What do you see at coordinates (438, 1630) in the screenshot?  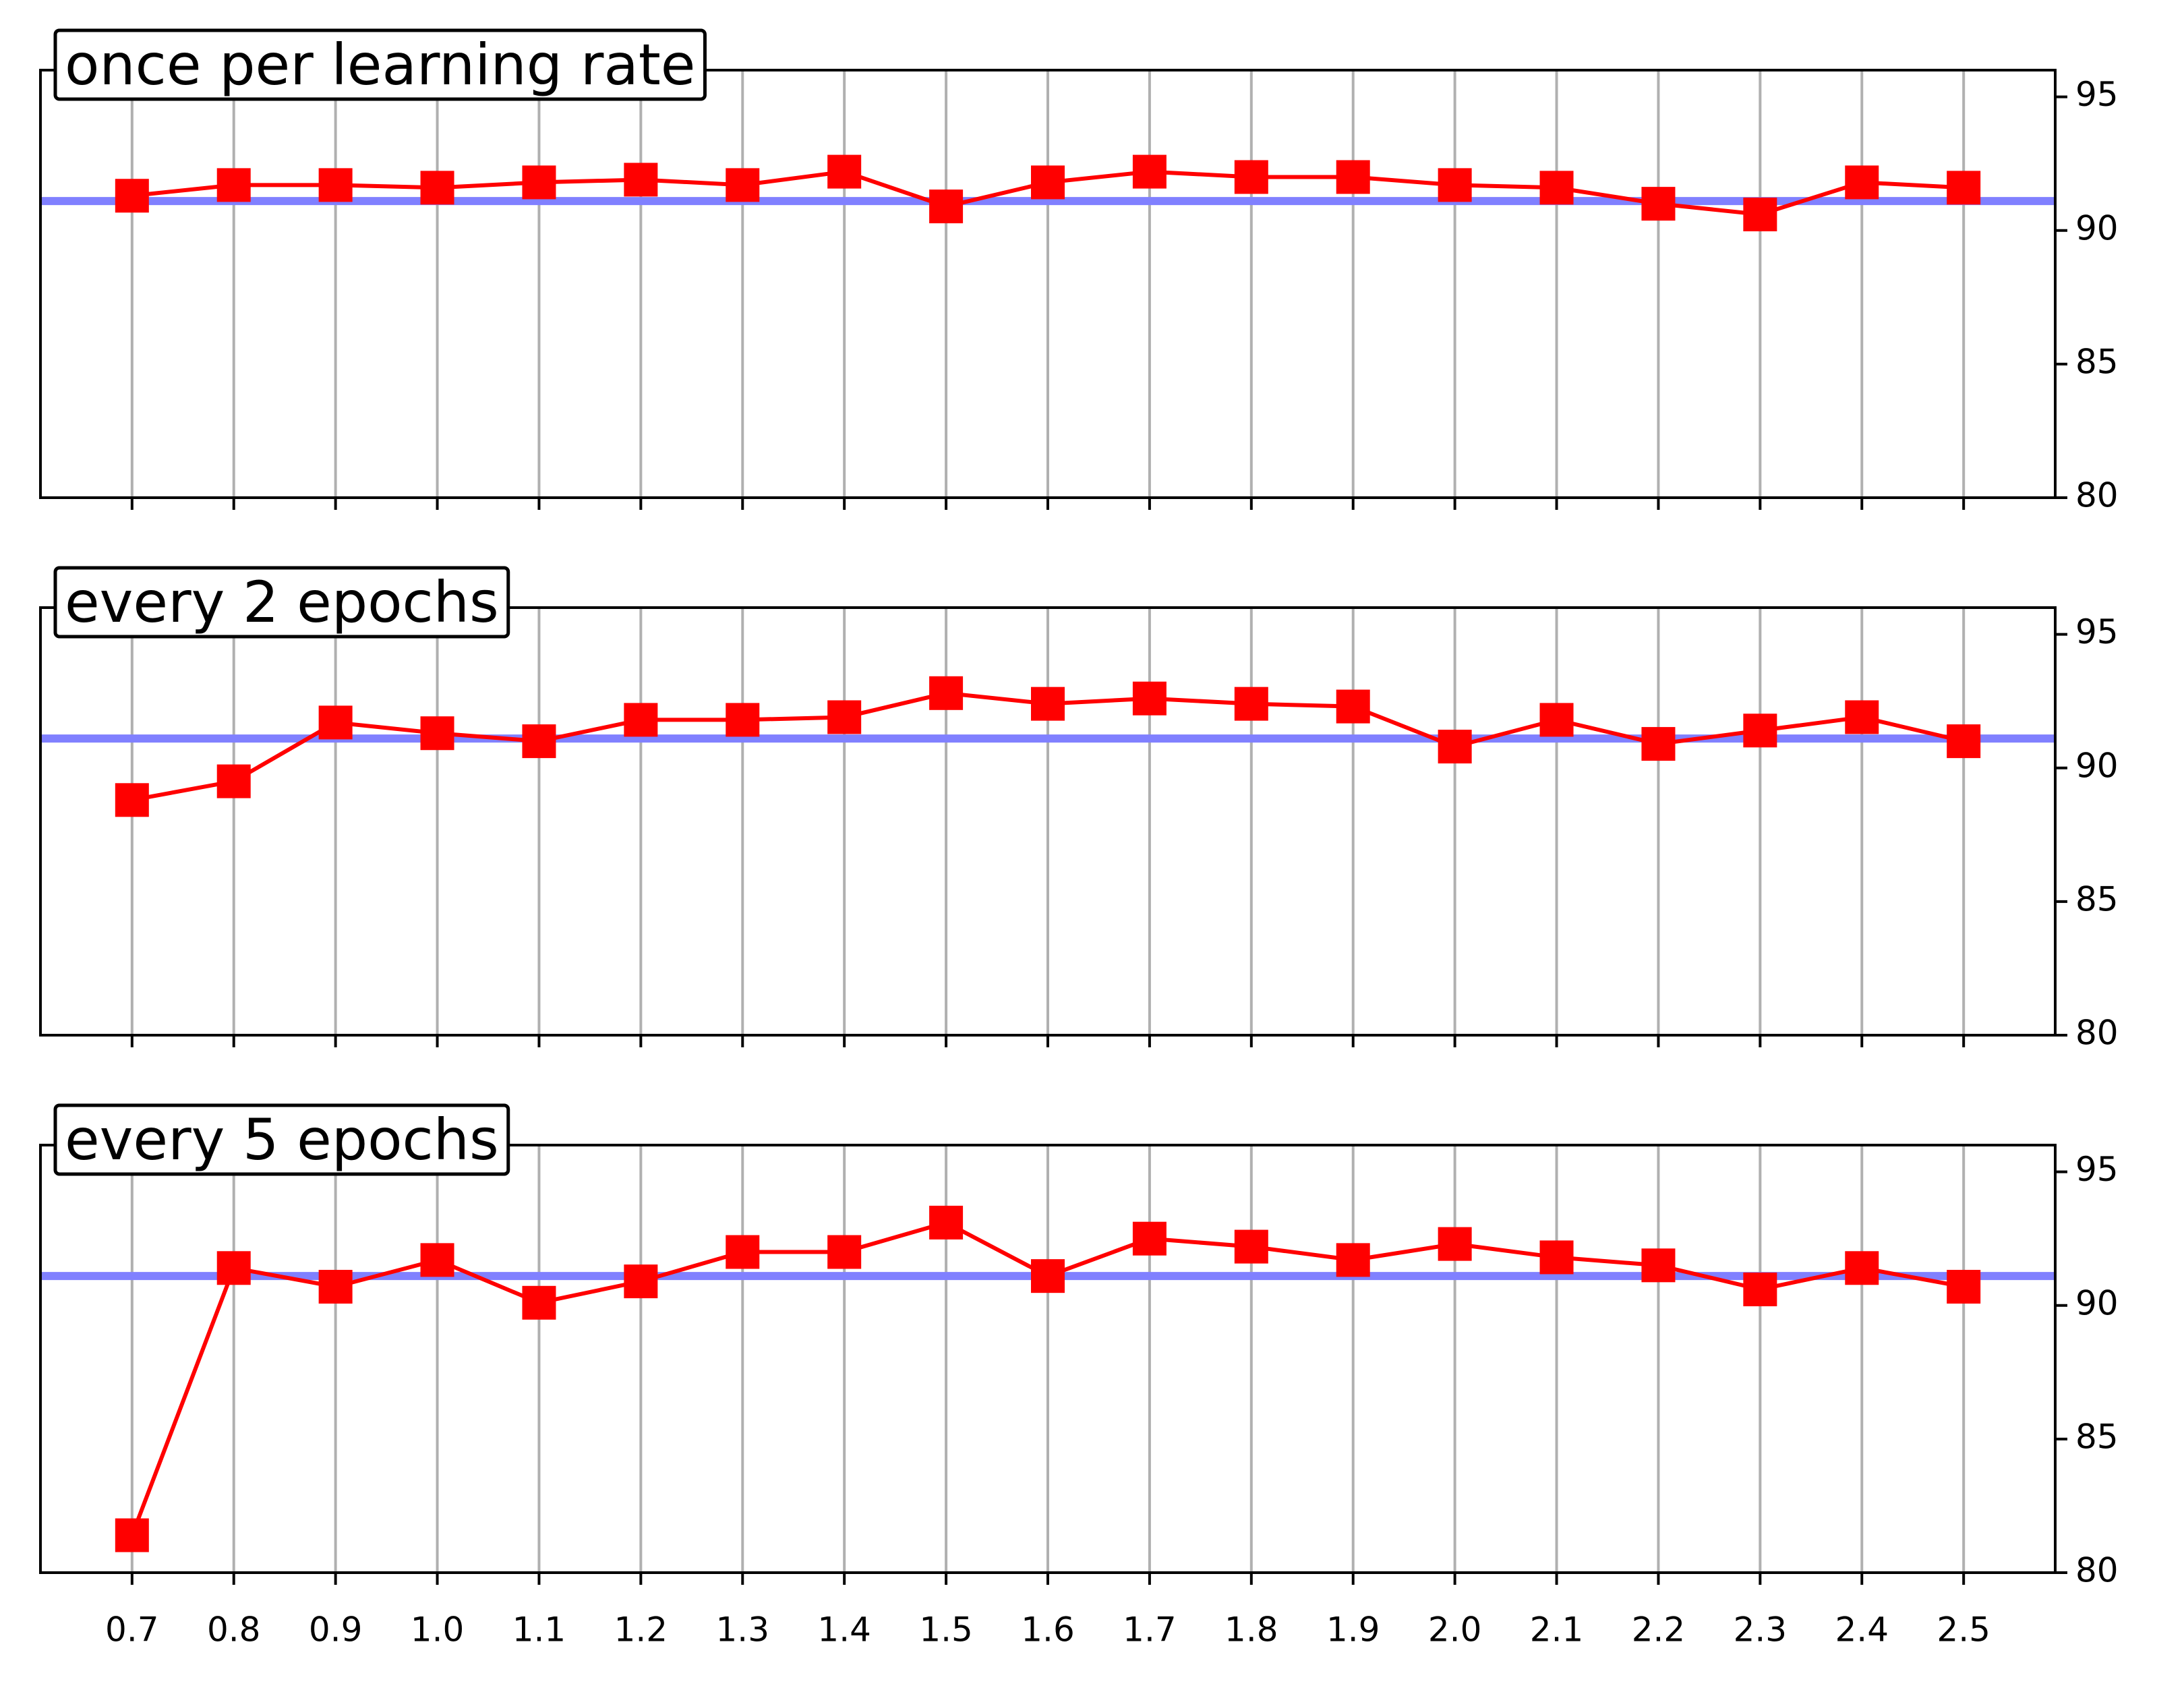 I see `x-tick-label: 1.0` at bounding box center [438, 1630].